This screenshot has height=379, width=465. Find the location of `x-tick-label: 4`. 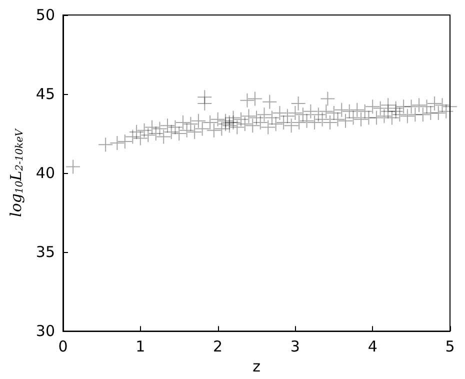

x-tick-label: 4 is located at coordinates (373, 347).